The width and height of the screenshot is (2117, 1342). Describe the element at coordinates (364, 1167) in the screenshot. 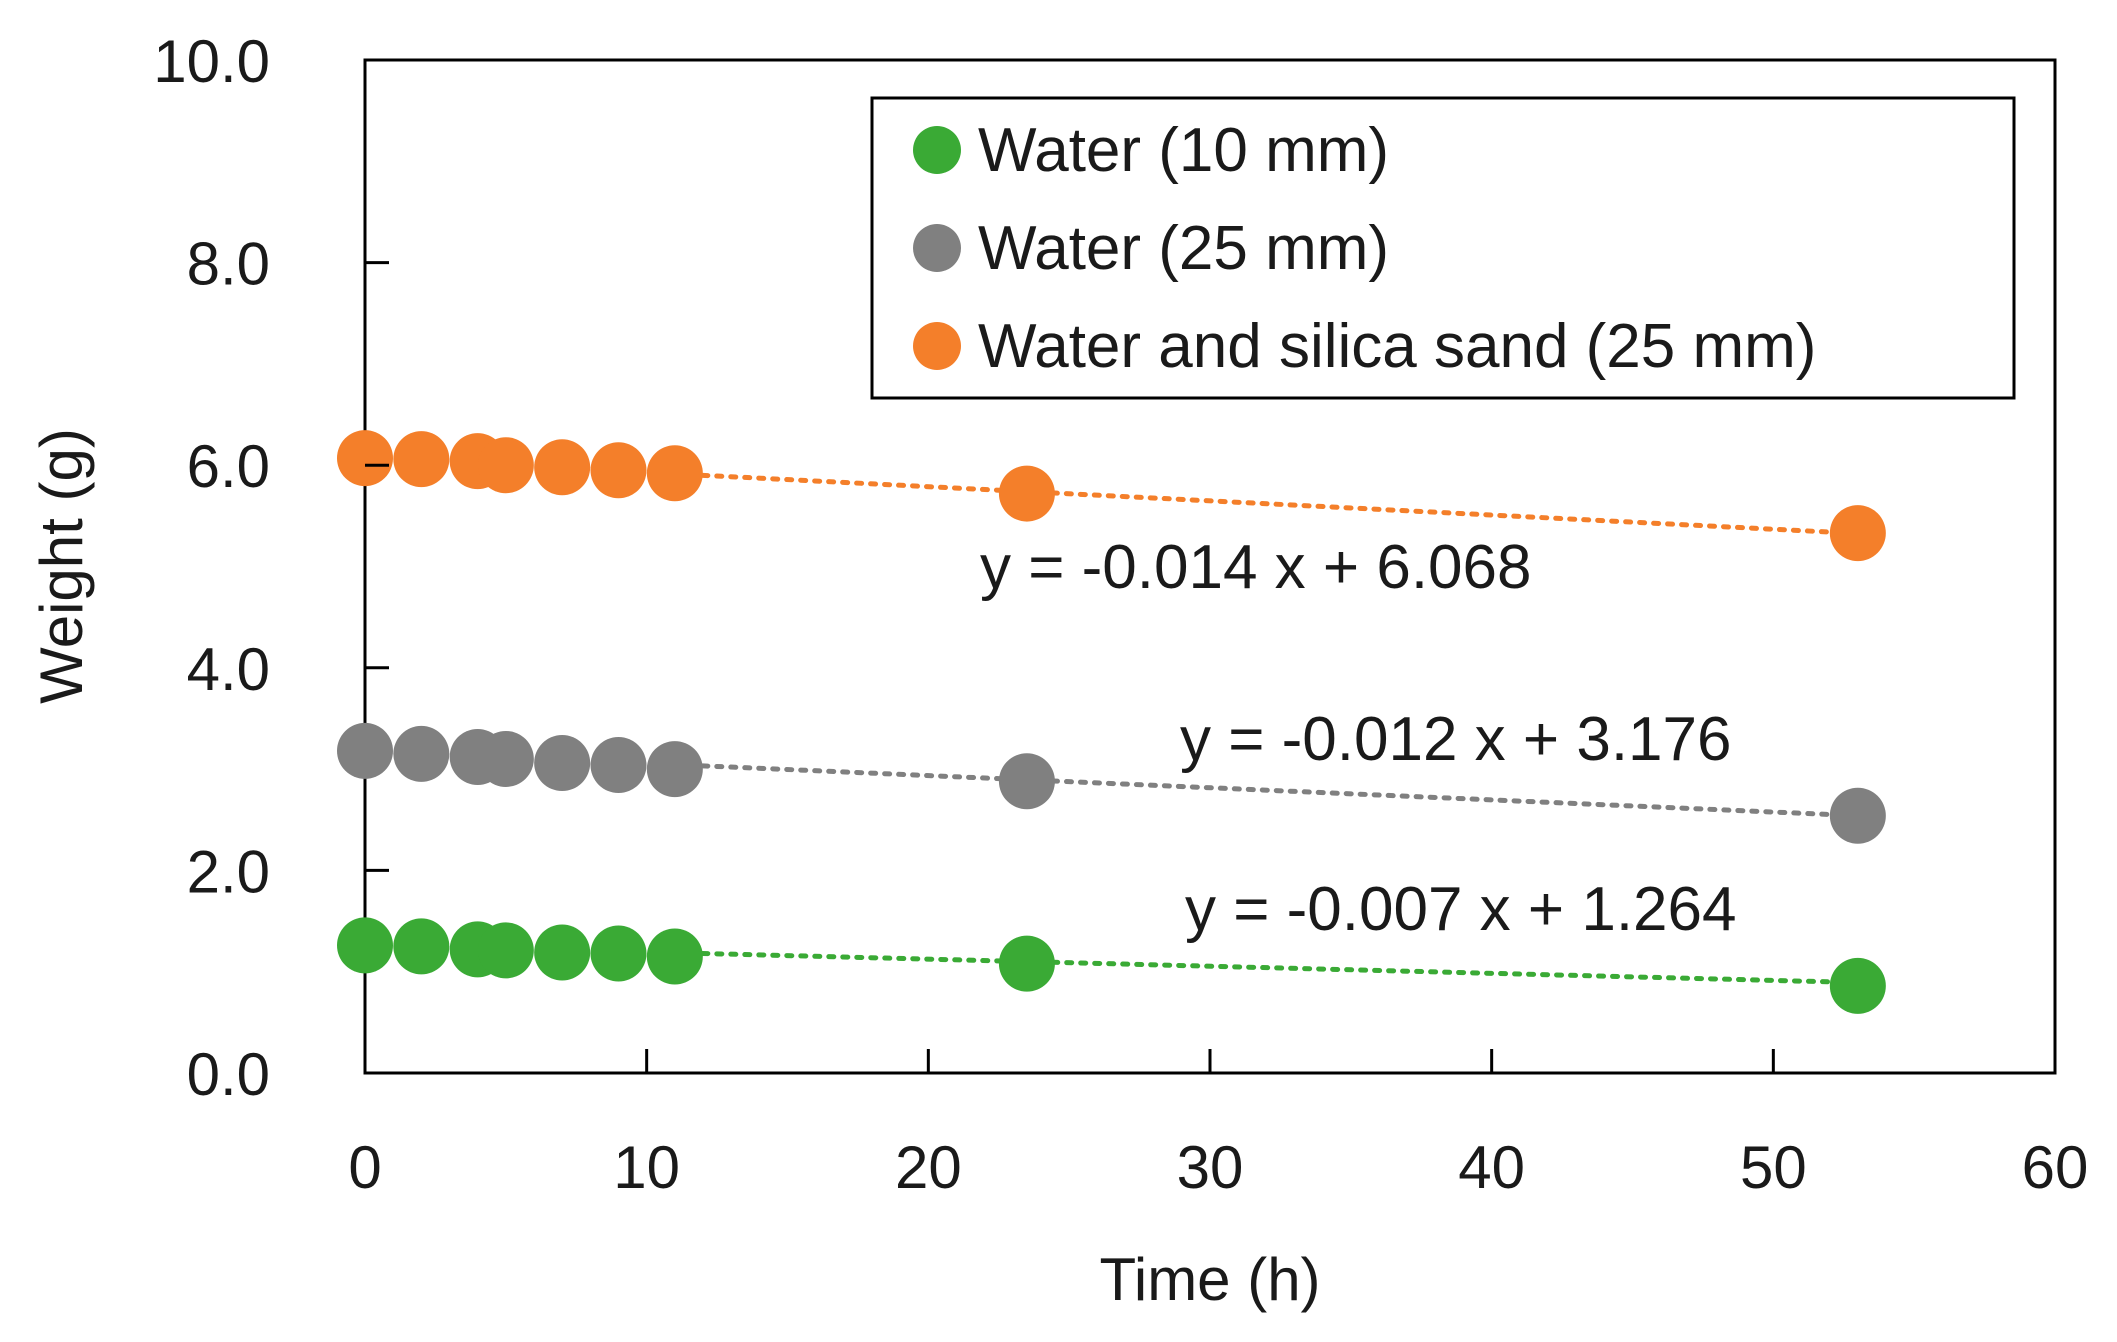

I see `x-tick-label: 0` at that location.